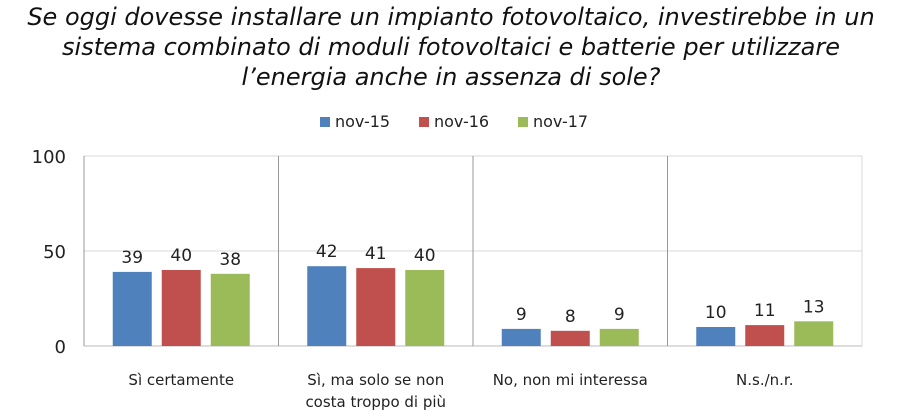  I want to click on y-tick-label: 0, so click(60, 347).